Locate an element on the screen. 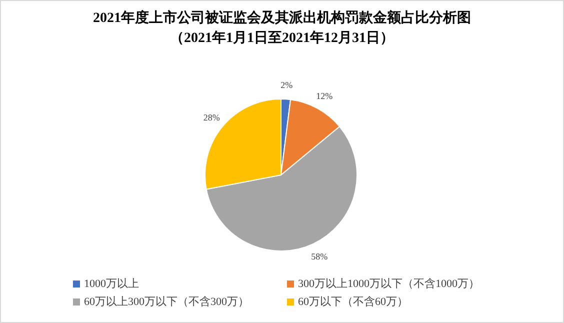  legend-label: 60万以上300万以下（不含300万） is located at coordinates (166, 301).